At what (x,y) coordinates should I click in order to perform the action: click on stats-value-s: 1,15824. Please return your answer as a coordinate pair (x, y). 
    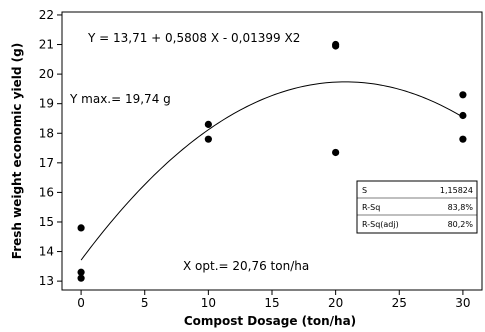
    Looking at the image, I should click on (456, 190).